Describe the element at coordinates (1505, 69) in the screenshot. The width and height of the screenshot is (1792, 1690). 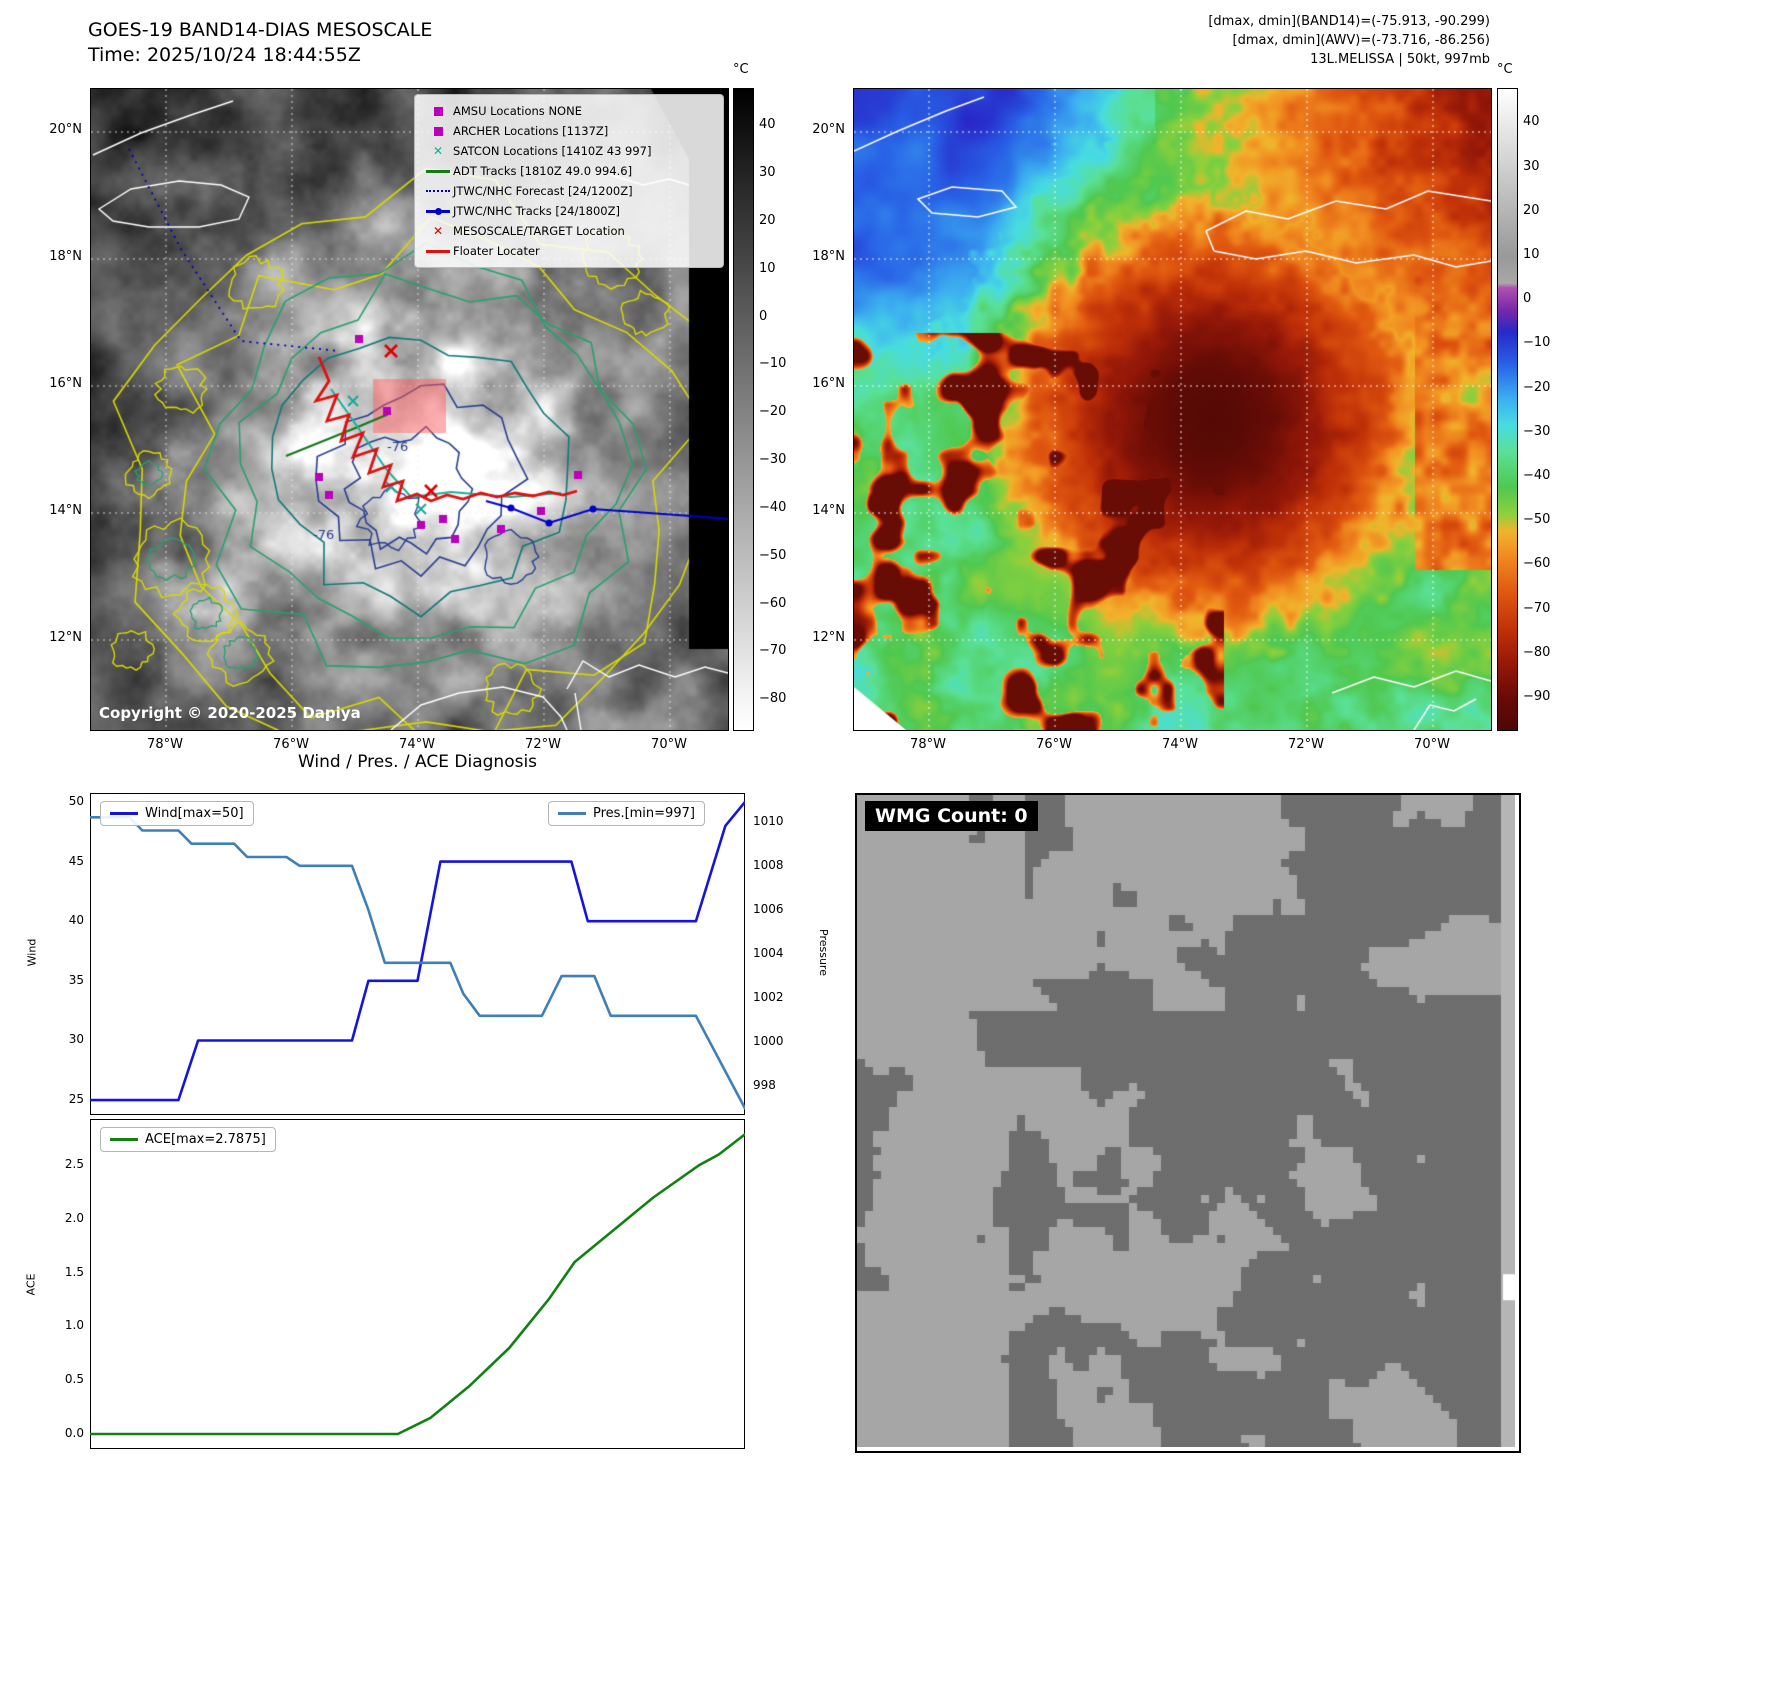
I see `right-colorbar-unit: °C` at that location.